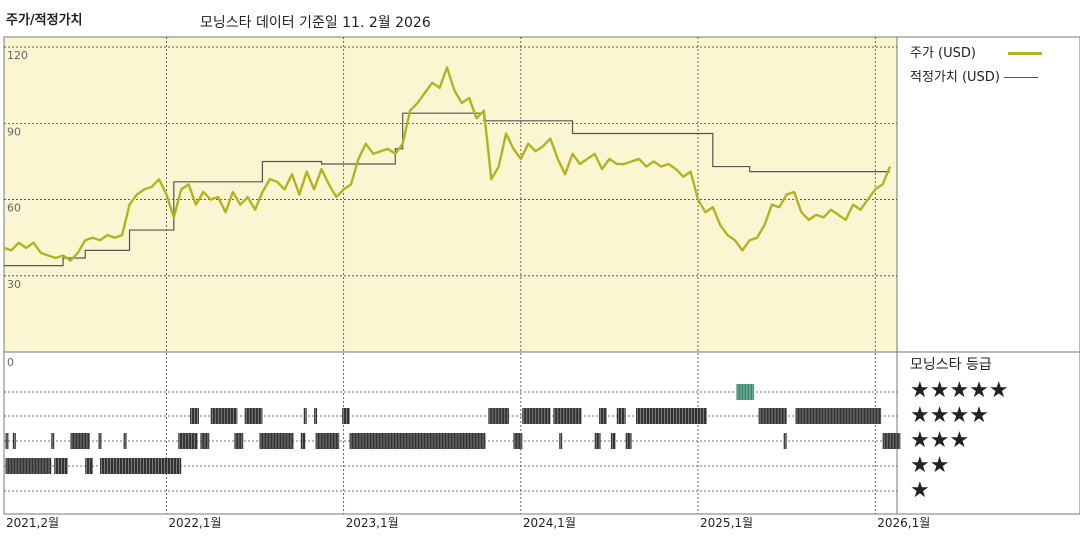  Describe the element at coordinates (549, 523) in the screenshot. I see `x-tick-label: 2024,1월` at that location.